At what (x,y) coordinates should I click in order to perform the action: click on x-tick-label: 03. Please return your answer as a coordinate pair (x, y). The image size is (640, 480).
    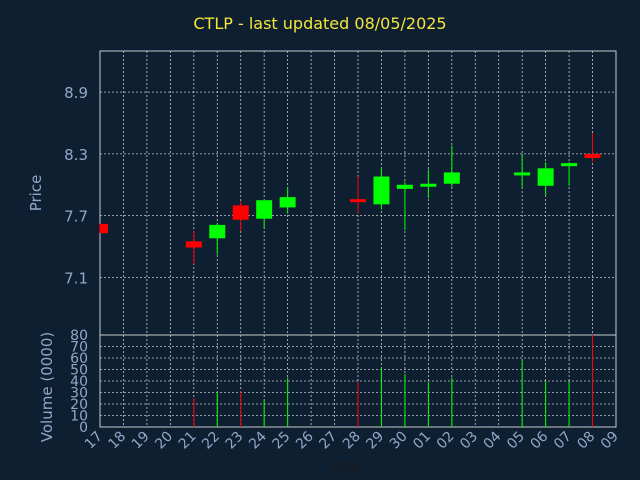
    Looking at the image, I should click on (469, 441).